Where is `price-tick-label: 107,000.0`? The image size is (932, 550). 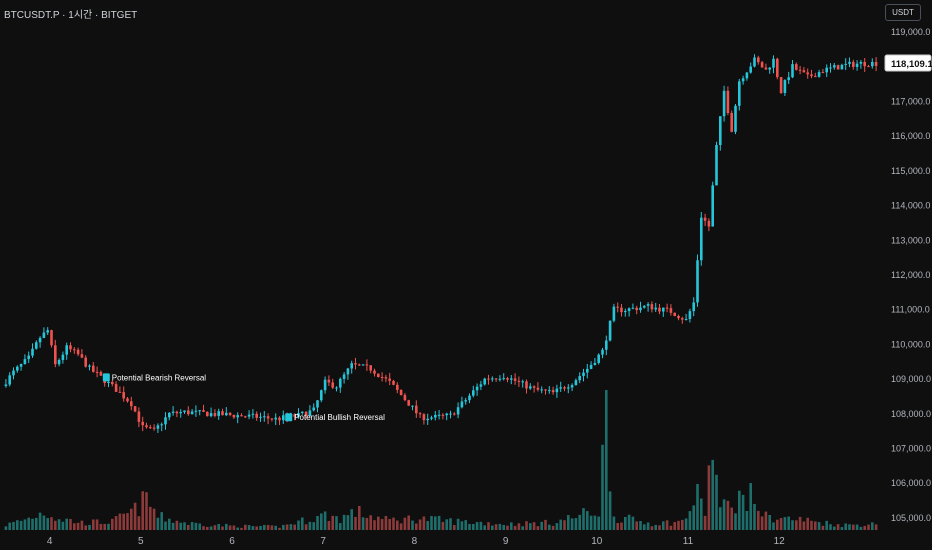
price-tick-label: 107,000.0 is located at coordinates (911, 448).